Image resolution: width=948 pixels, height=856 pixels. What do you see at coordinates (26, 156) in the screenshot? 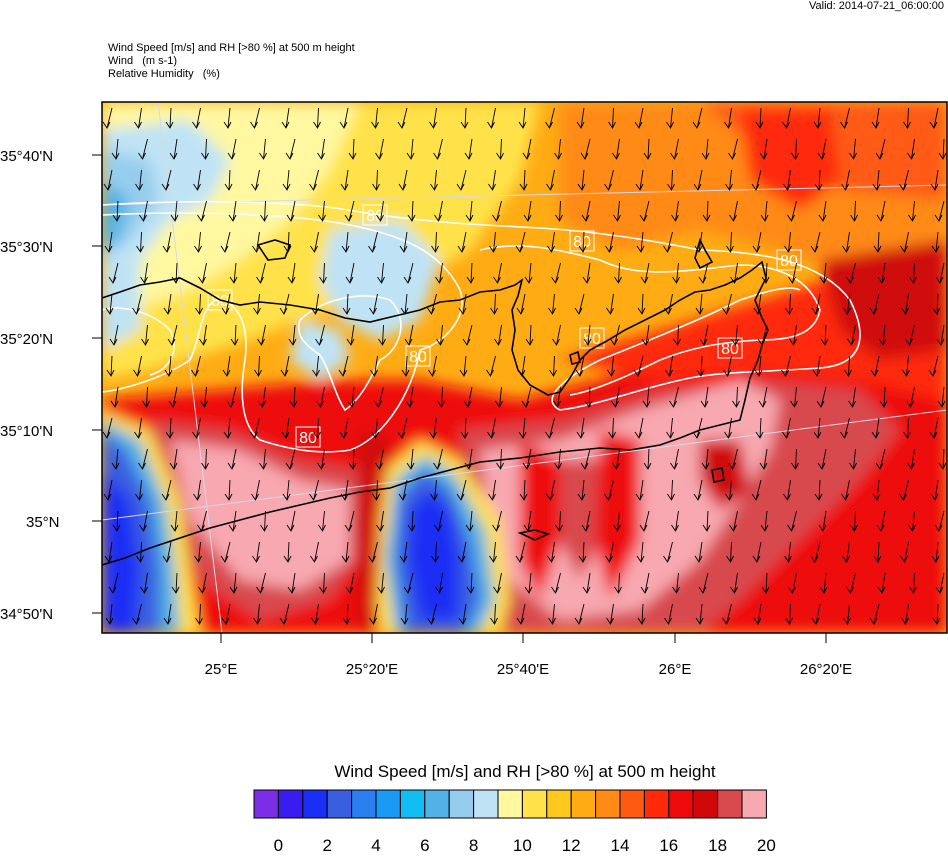
I see `lat-label: 35°40'N` at bounding box center [26, 156].